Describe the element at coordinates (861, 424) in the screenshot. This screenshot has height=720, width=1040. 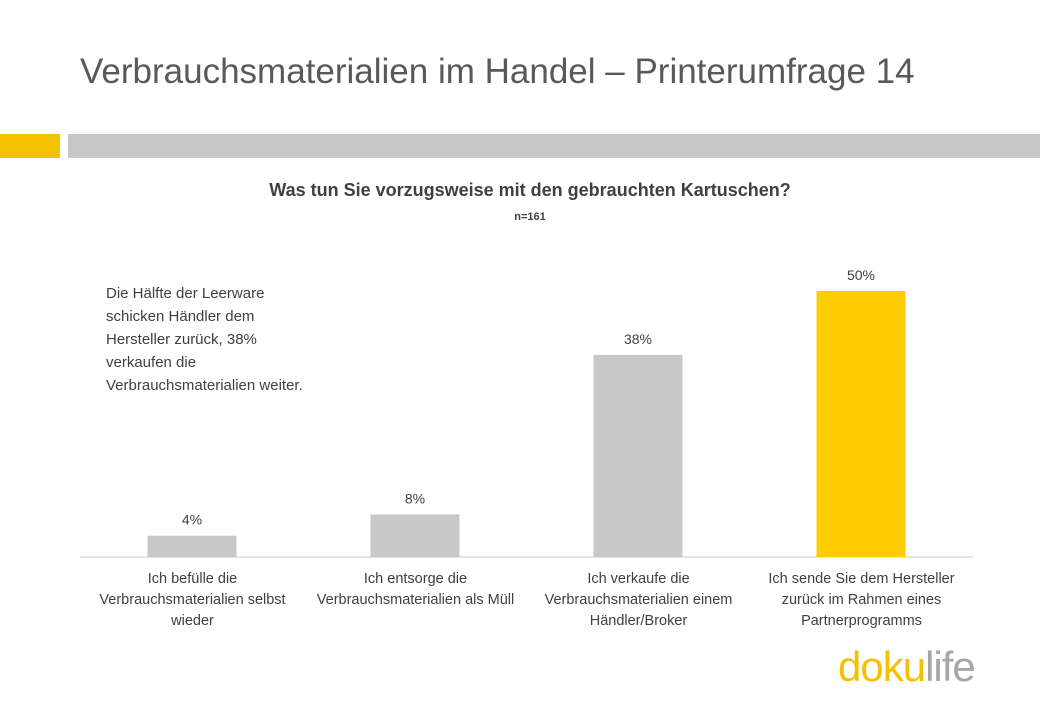
I see `bar-return` at that location.